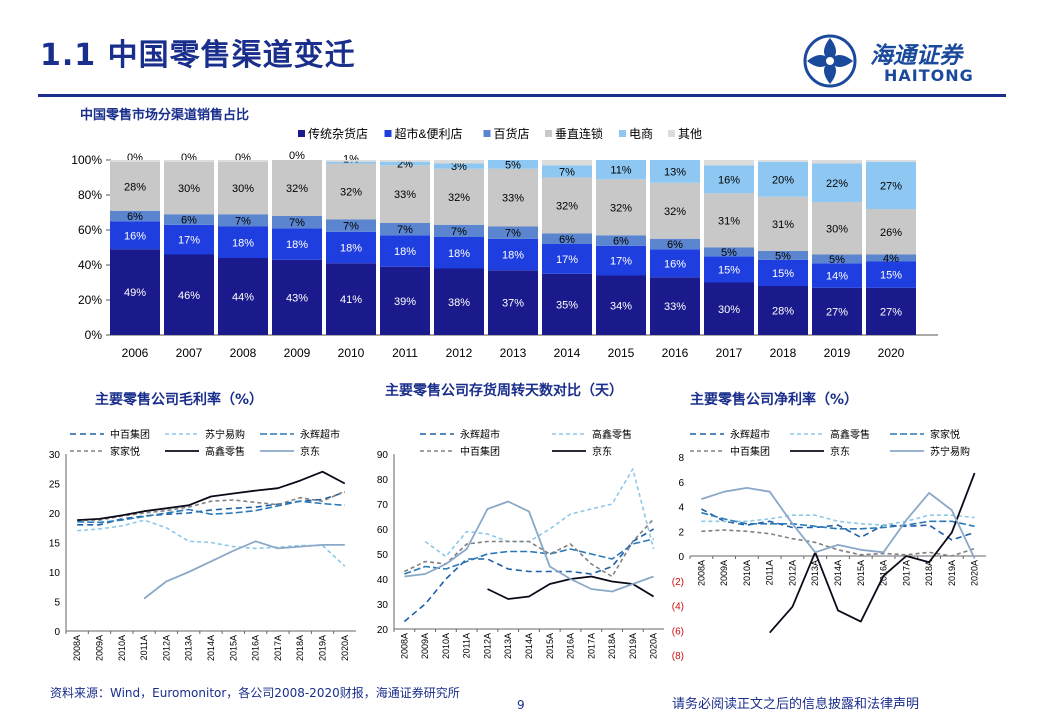 This screenshot has height=720, width=1040. Describe the element at coordinates (243, 242) in the screenshot. I see `bar-segment-1-2008` at that location.